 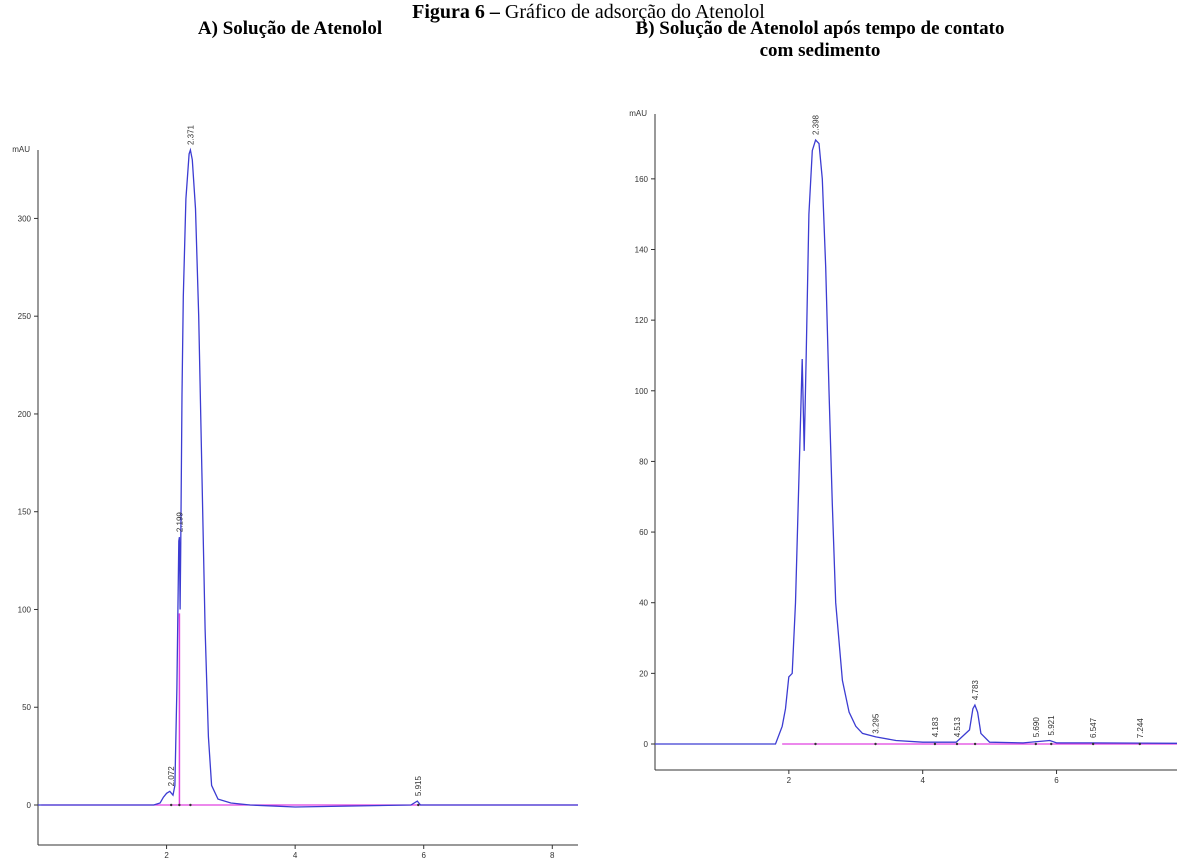 What do you see at coordinates (1140, 728) in the screenshot?
I see `peak-label: 7.244` at bounding box center [1140, 728].